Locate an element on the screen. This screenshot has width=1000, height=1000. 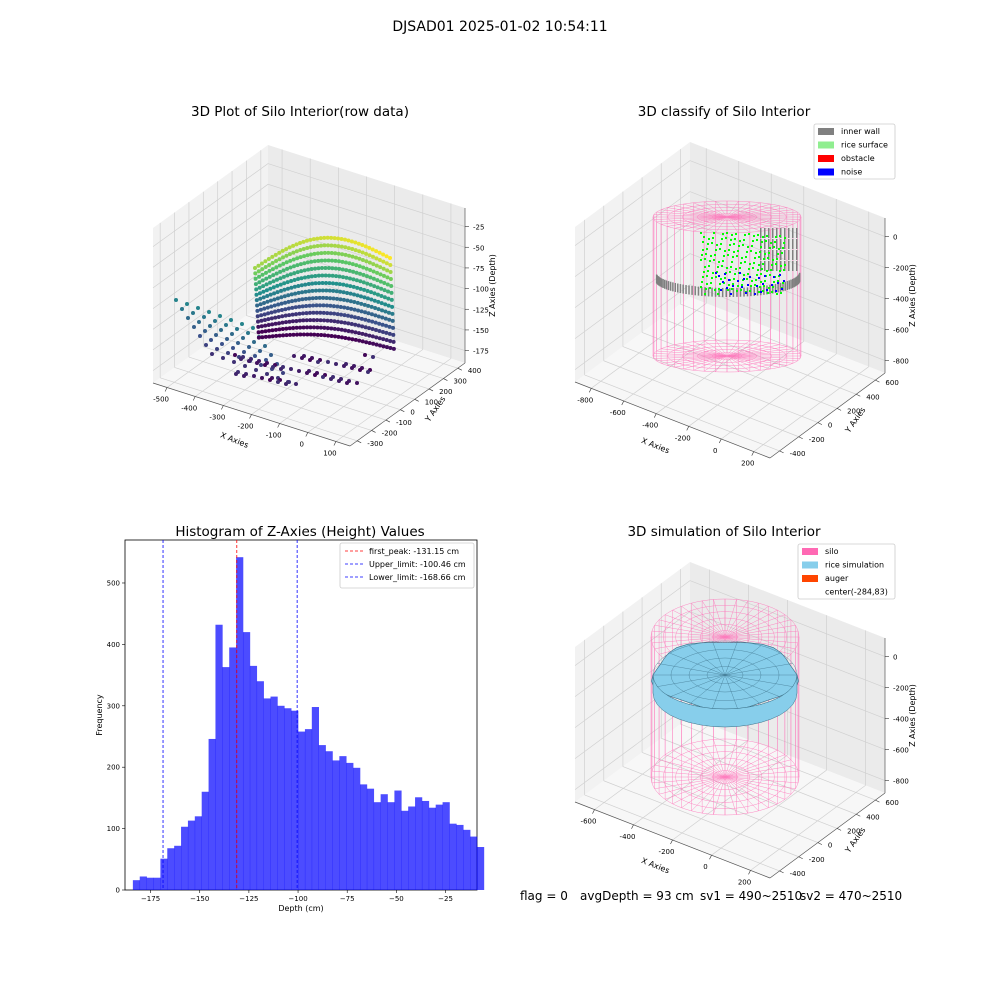
x-axis-label: X Axies is located at coordinates (655, 865).